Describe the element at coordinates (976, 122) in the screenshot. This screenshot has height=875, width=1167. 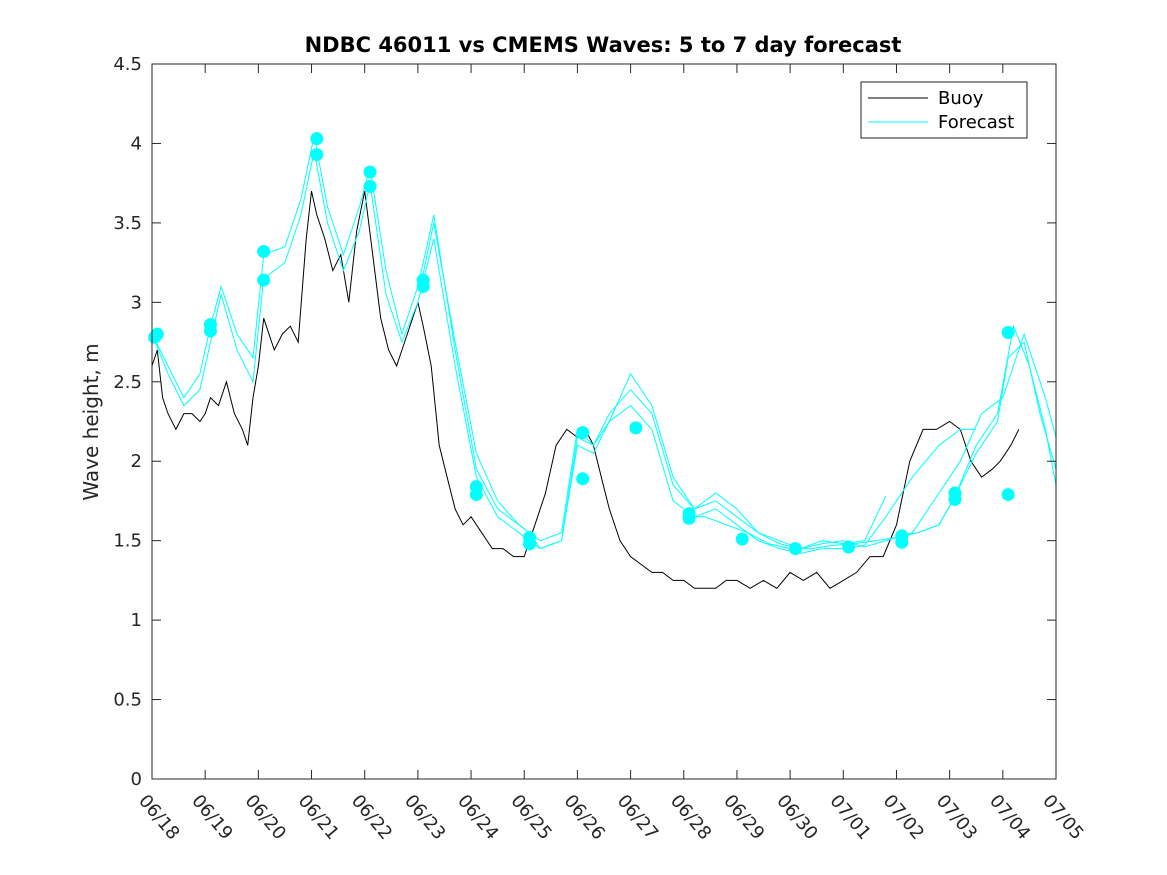
I see `legend-entry-forecast: Forecast` at that location.